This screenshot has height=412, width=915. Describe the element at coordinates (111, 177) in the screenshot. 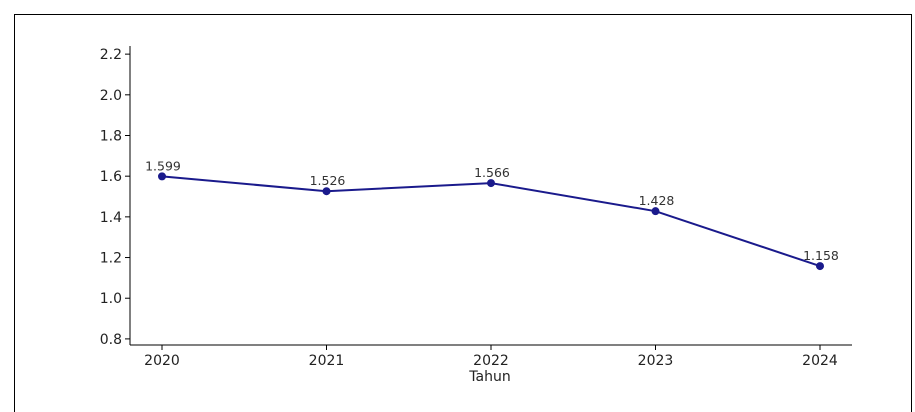

I see `y-tick-label: 1.6` at that location.